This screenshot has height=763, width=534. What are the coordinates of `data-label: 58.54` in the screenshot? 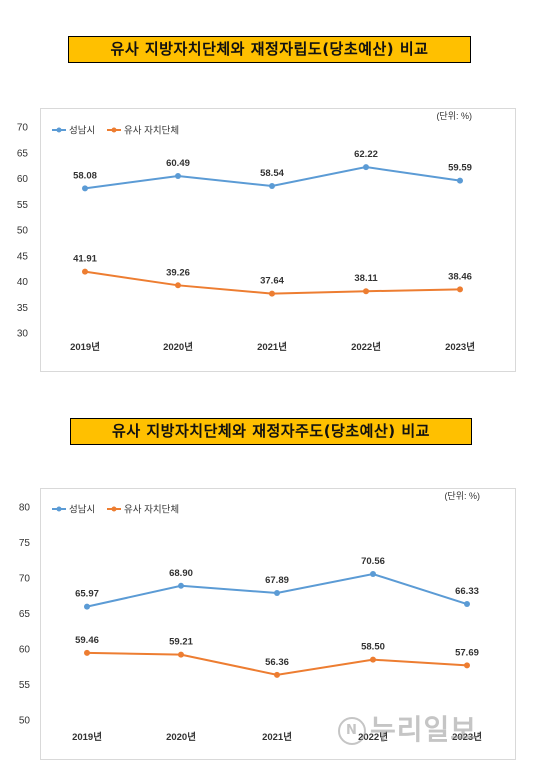 It's located at (272, 173).